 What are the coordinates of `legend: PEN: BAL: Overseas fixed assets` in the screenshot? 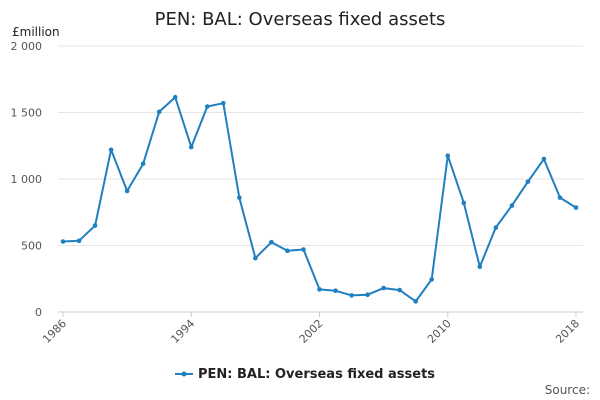 It's located at (305, 374).